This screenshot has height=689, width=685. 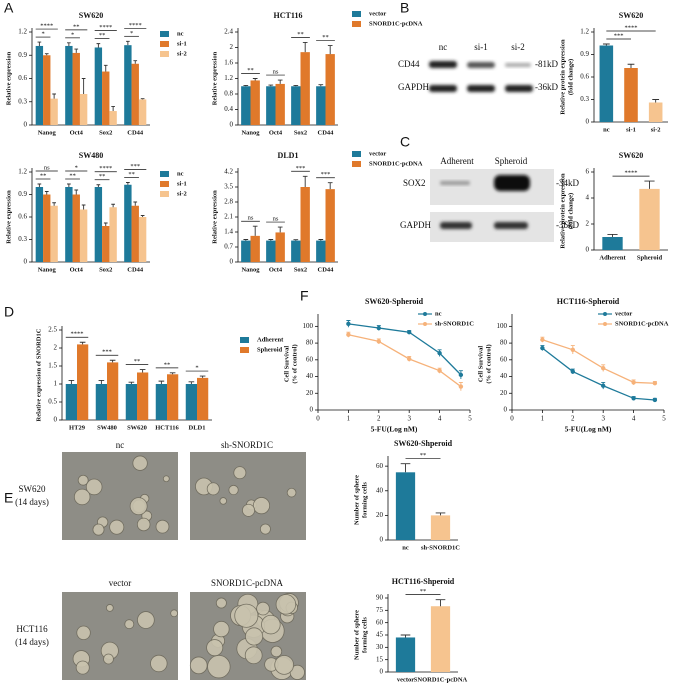 What do you see at coordinates (244, 340) in the screenshot?
I see `legend-swatch` at bounding box center [244, 340].